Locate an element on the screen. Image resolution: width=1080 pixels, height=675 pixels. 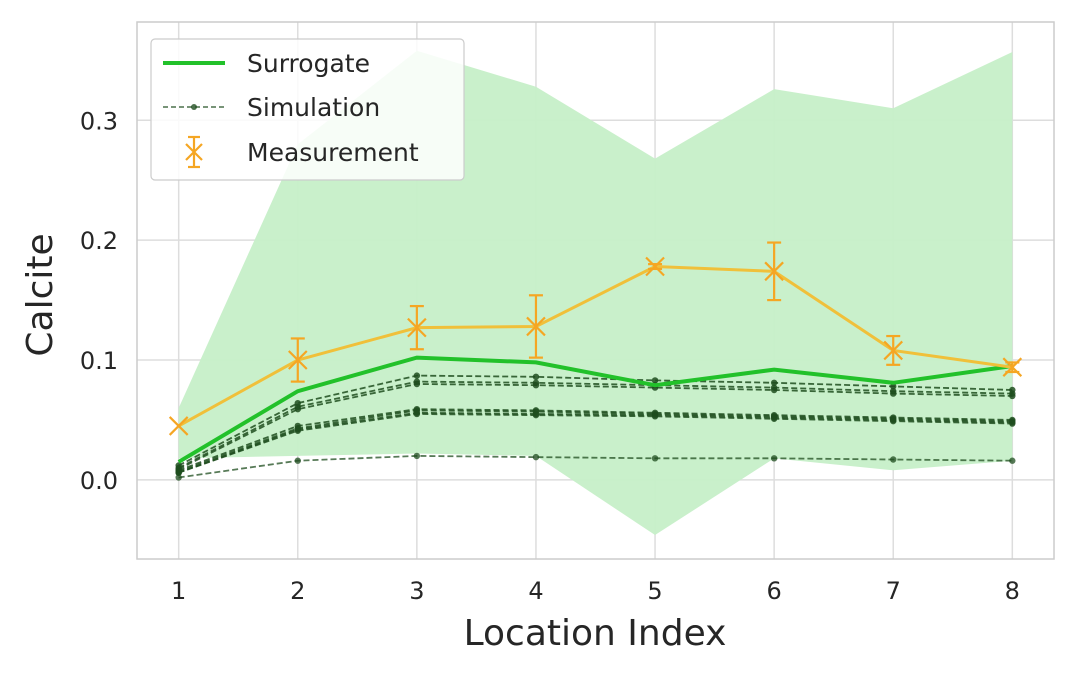
x-tick-label-5: 5 is located at coordinates (654, 591).